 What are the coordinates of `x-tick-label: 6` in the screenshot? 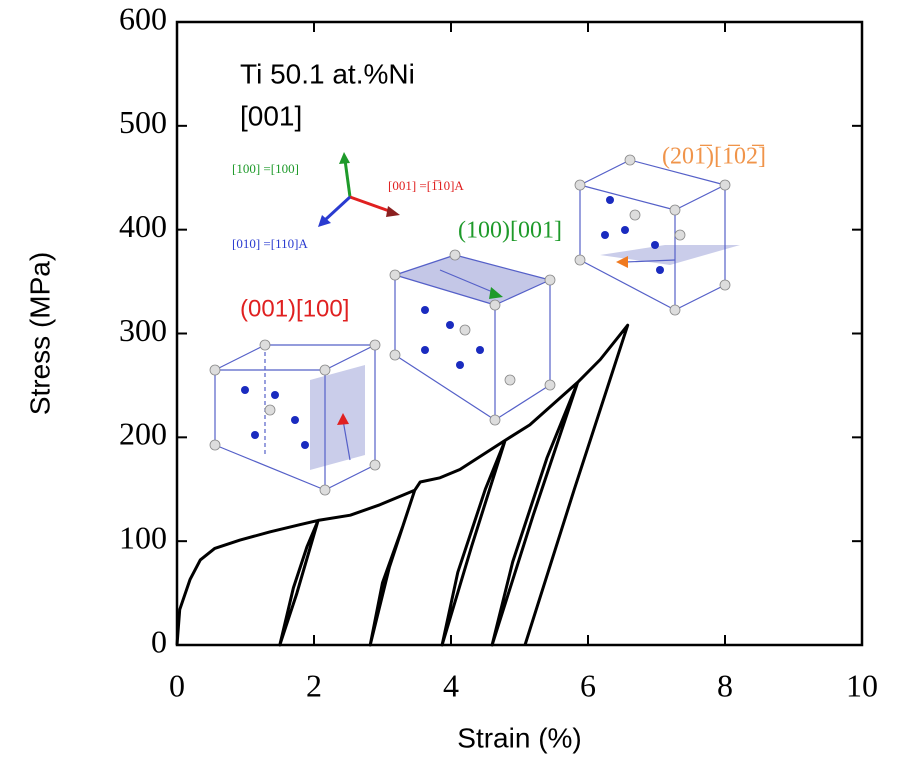 It's located at (588, 685).